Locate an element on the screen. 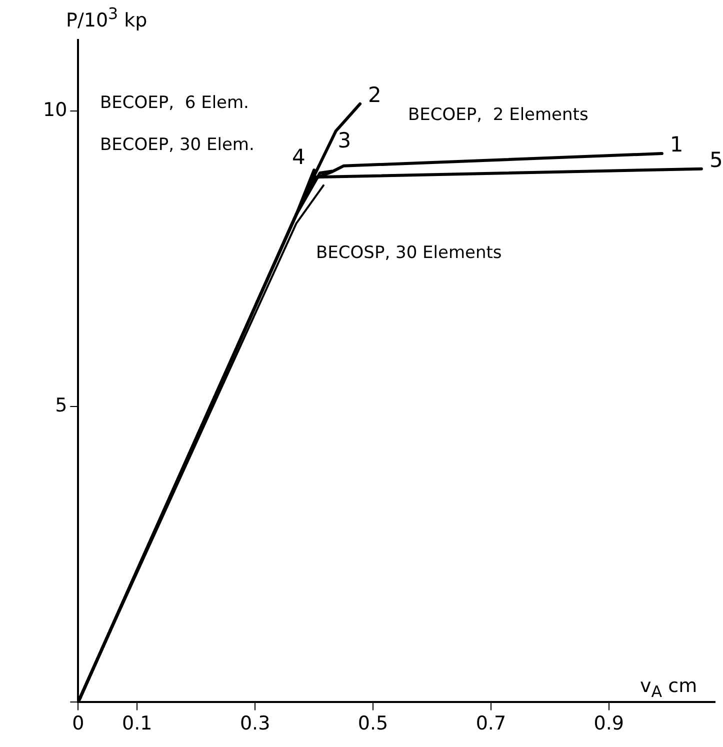 This screenshot has width=723, height=747. annotation: BECOEP, 6 Elem. is located at coordinates (174, 103).